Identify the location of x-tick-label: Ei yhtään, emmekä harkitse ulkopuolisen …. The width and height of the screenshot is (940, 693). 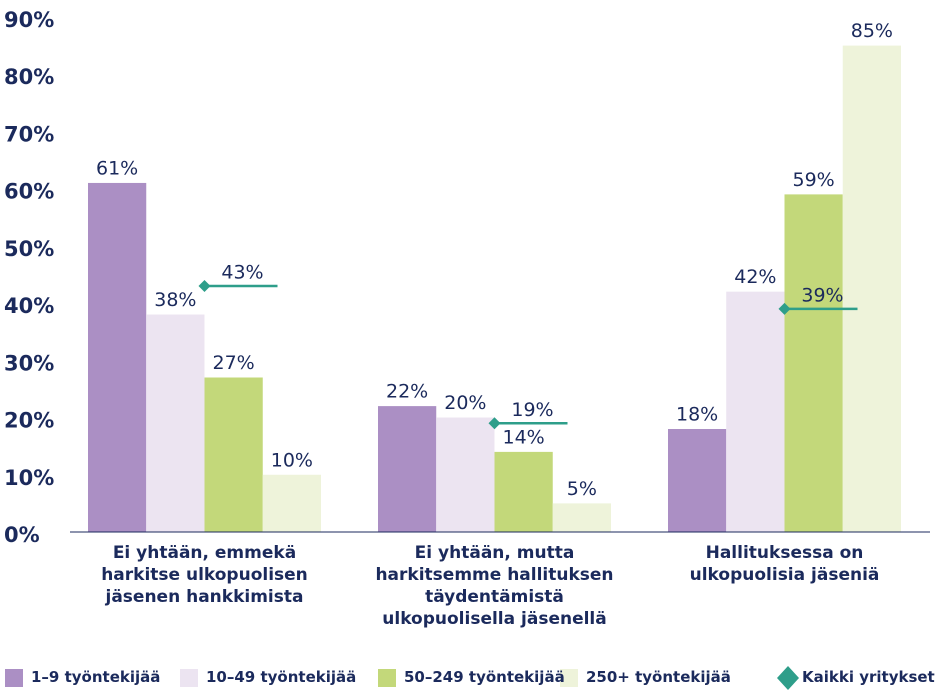
(204, 575).